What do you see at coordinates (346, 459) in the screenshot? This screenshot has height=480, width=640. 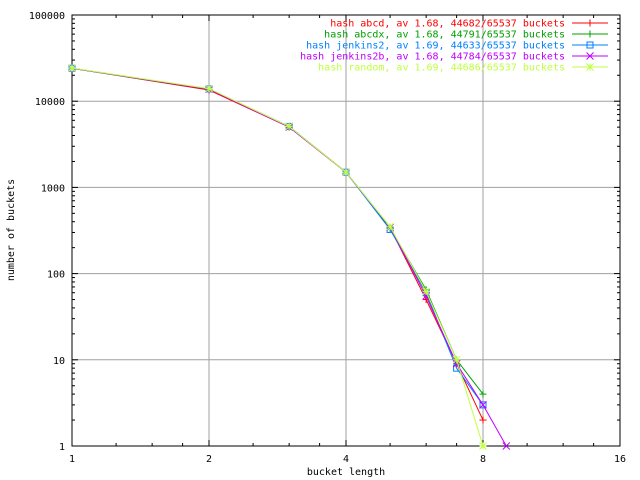 I see `x-tick-label: 4` at bounding box center [346, 459].